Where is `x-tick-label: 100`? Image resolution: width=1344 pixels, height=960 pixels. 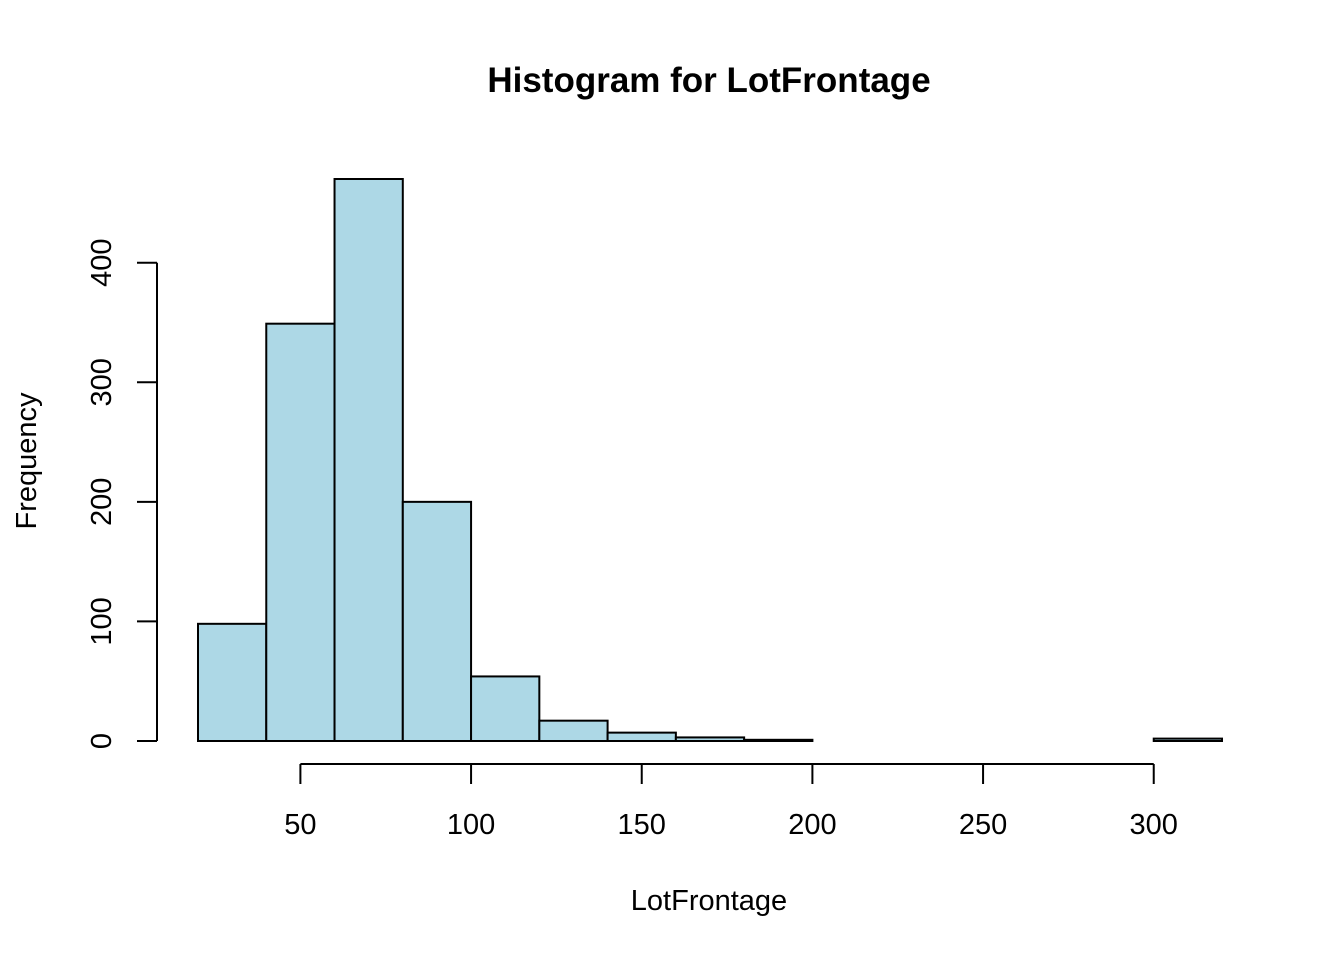 x-tick-label: 100 is located at coordinates (471, 825).